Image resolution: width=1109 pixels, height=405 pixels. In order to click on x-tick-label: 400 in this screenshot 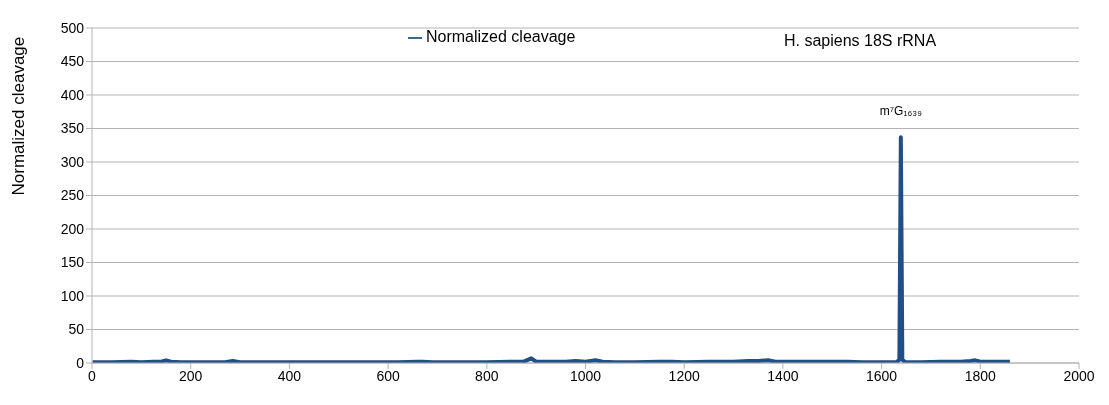, I will do `click(289, 375)`.